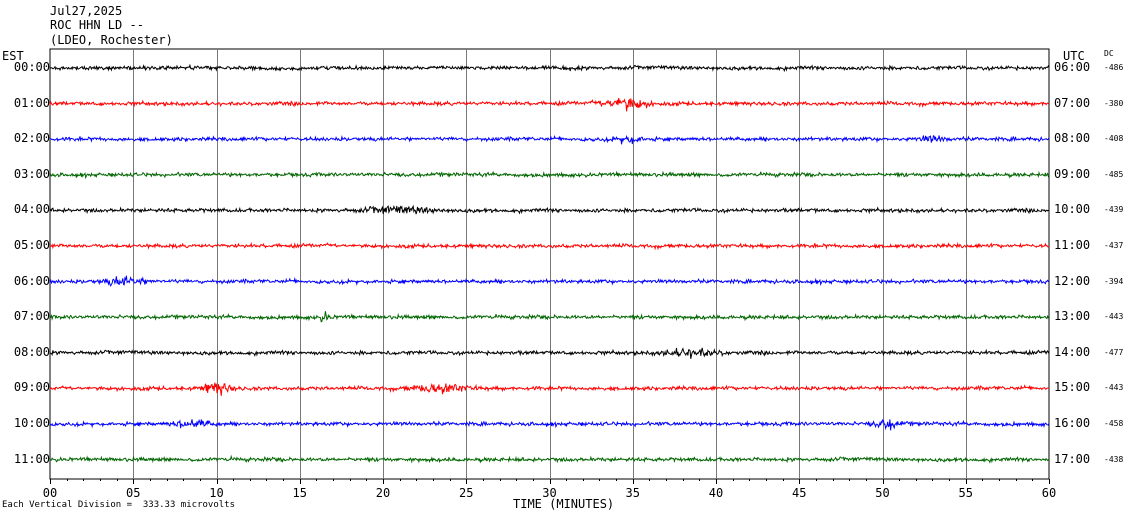  Describe the element at coordinates (1114, 103) in the screenshot. I see `dc-offset-label: -380` at that location.